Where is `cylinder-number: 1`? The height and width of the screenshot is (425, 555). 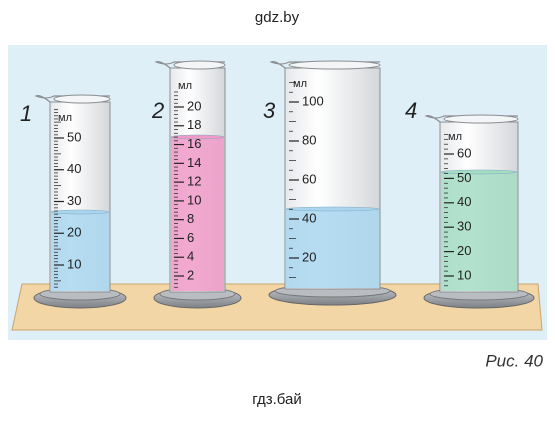
cylinder-number: 1 is located at coordinates (26, 113).